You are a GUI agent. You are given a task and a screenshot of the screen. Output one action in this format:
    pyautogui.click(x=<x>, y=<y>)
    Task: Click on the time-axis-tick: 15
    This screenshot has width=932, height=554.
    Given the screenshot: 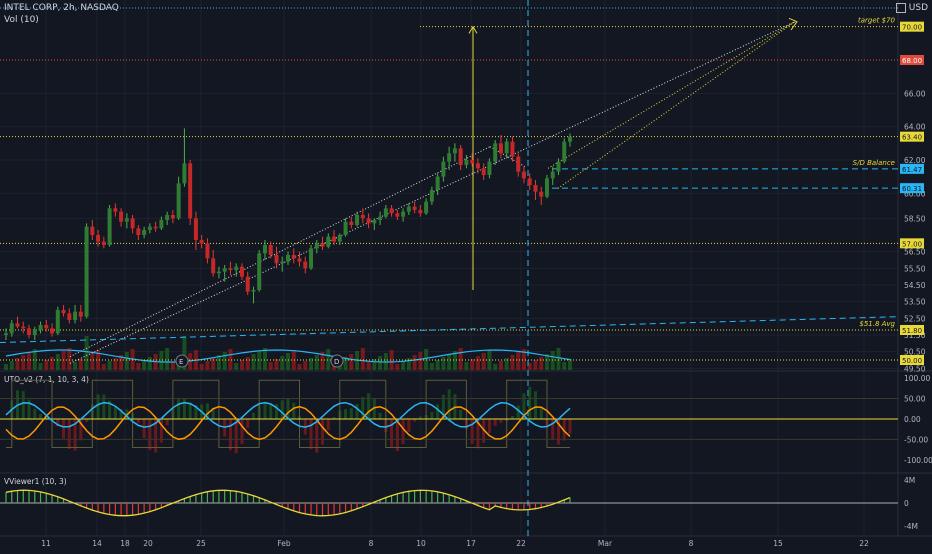 What is the action you would take?
    pyautogui.click(x=778, y=543)
    